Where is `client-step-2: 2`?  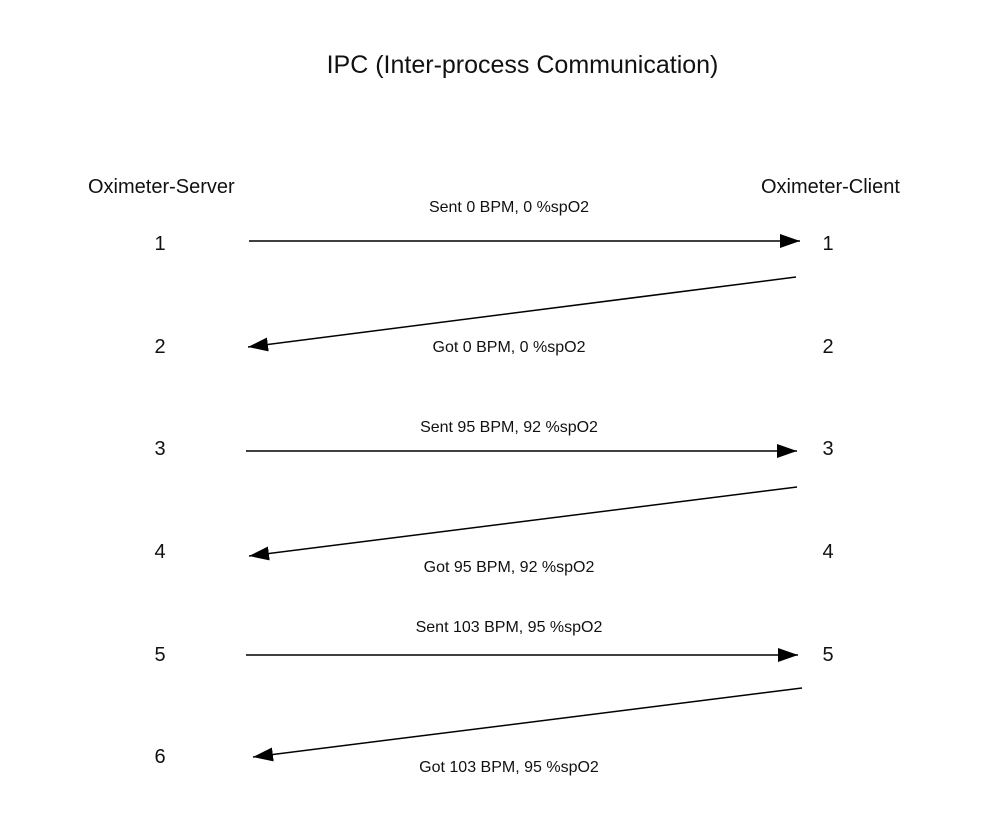 client-step-2: 2 is located at coordinates (828, 347).